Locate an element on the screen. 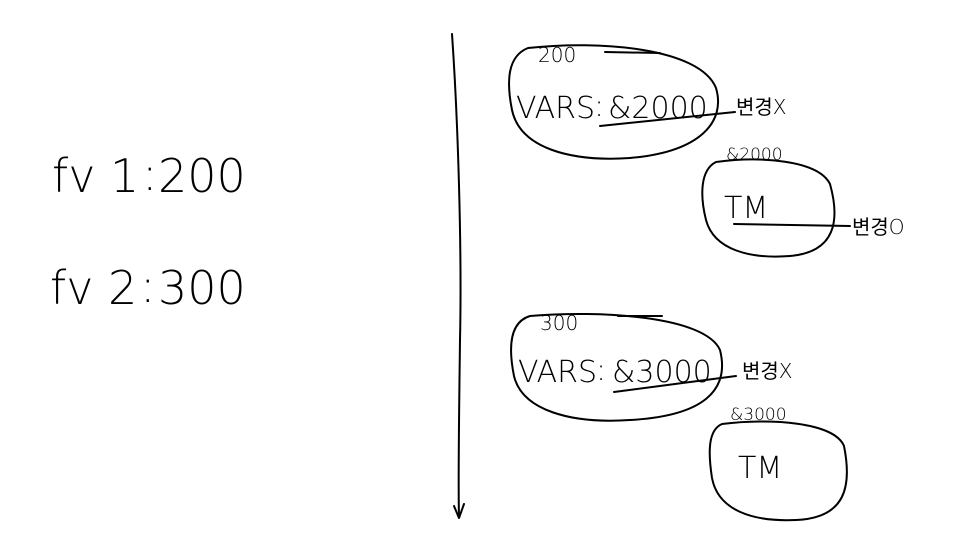  bottom-tm-address-note: &3000 is located at coordinates (758, 415).